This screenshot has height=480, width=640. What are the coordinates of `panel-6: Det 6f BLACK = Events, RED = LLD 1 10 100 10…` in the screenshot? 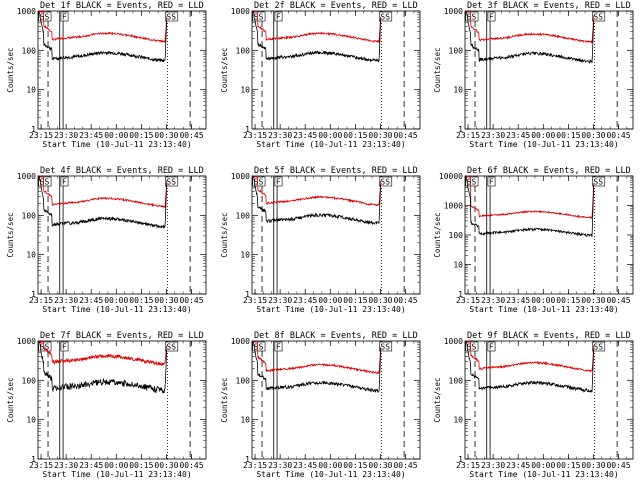 It's located at (533, 240).